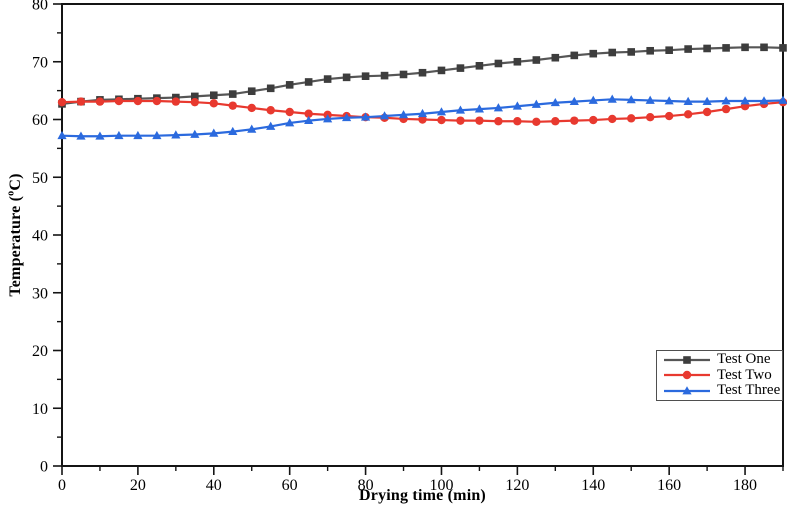  I want to click on x-tick-label: 100, so click(441, 485).